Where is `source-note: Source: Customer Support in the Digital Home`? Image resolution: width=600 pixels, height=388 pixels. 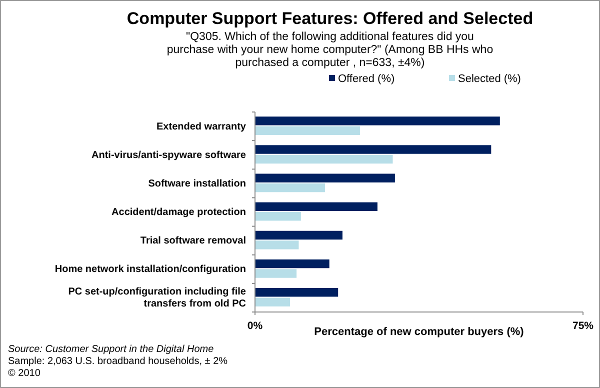
source-note: Source: Customer Support in the Digital Home is located at coordinates (111, 349).